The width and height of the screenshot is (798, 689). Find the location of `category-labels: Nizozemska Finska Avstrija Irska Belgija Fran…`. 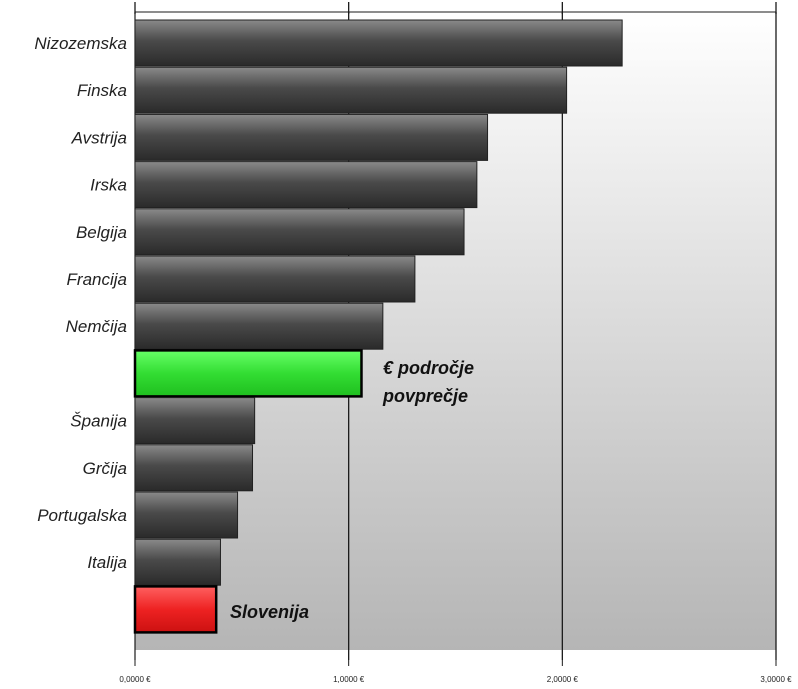

category-labels: Nizozemska Finska Avstrija Irska Belgija Fran… is located at coordinates (80, 303).